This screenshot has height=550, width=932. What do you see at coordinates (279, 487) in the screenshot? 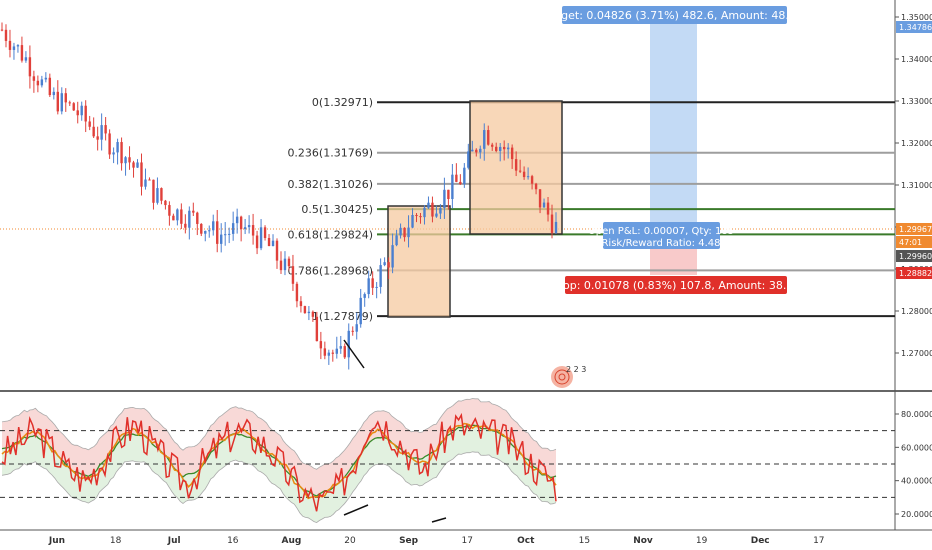
I see `osc-lower-line` at bounding box center [279, 487].